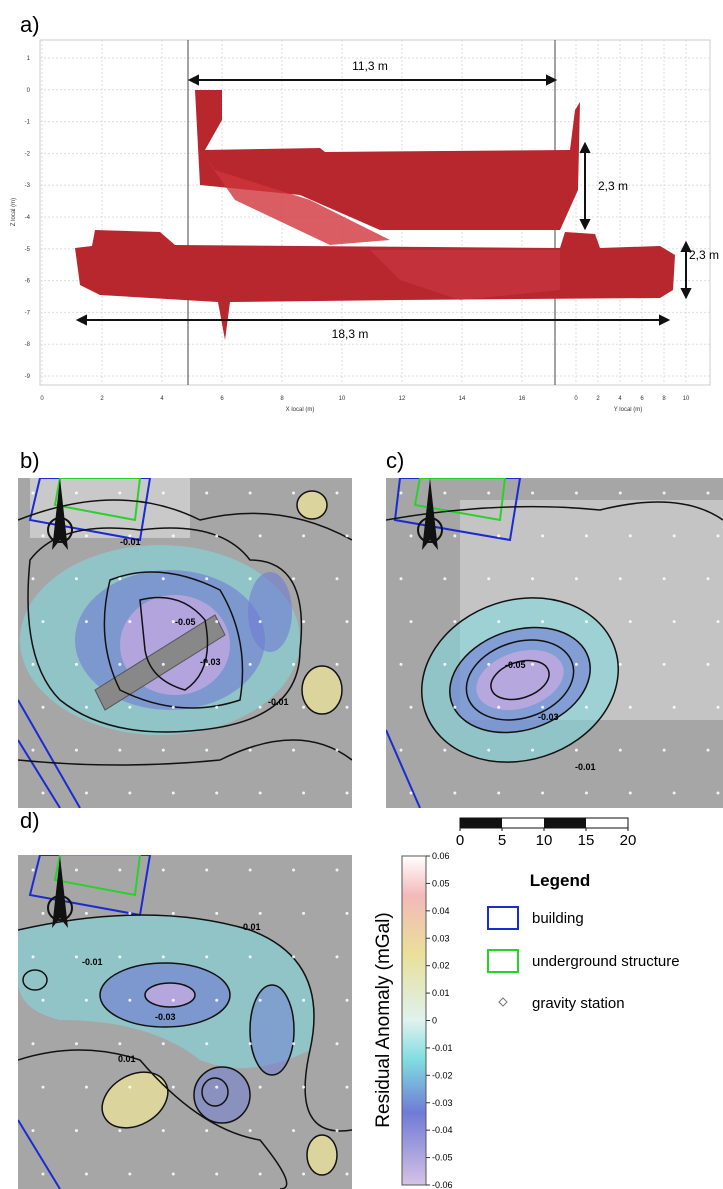 Image resolution: width=723 pixels, height=1189 pixels. Describe the element at coordinates (628, 840) in the screenshot. I see `scale-label: 20` at that location.